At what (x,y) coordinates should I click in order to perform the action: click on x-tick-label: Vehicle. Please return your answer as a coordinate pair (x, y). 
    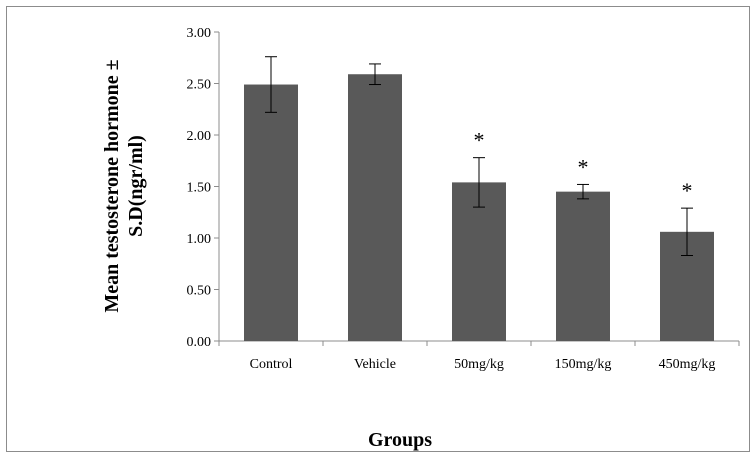
    Looking at the image, I should click on (375, 364).